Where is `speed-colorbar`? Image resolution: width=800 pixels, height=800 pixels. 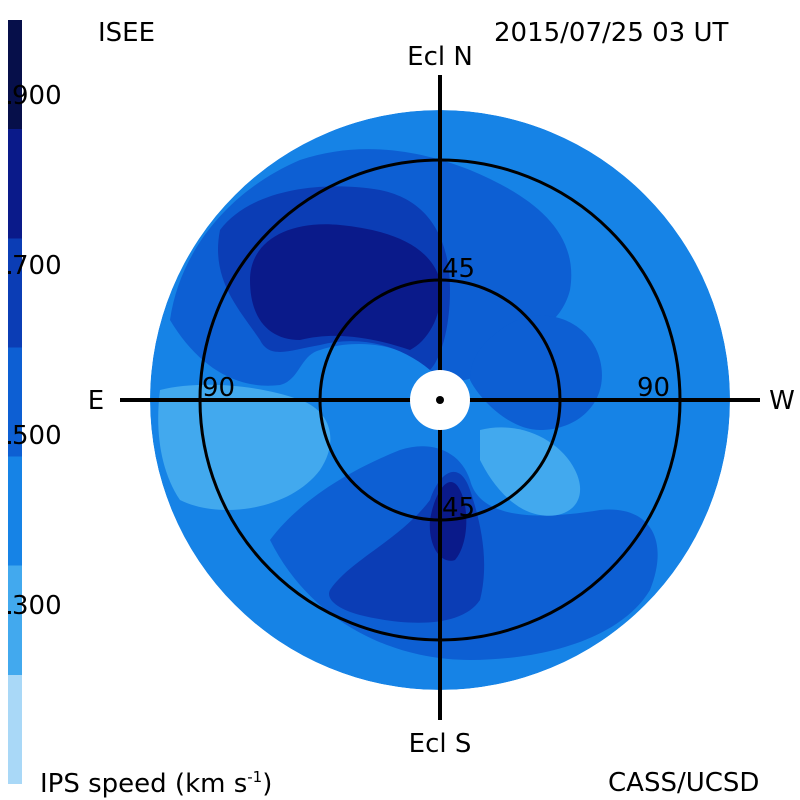 speed-colorbar is located at coordinates (15, 402).